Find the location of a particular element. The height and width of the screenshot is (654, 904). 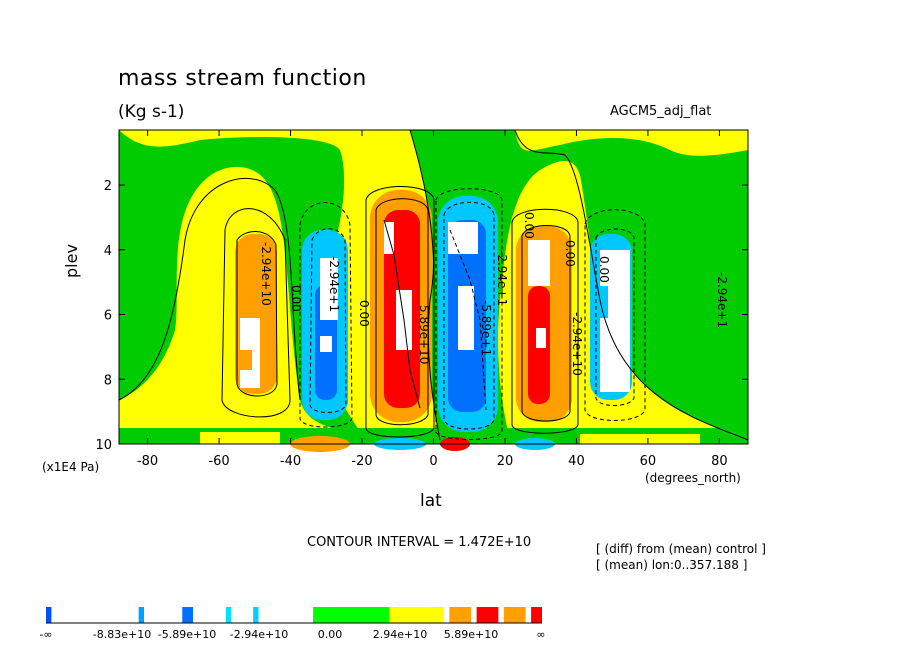

x-tick-label: -60 is located at coordinates (218, 461).